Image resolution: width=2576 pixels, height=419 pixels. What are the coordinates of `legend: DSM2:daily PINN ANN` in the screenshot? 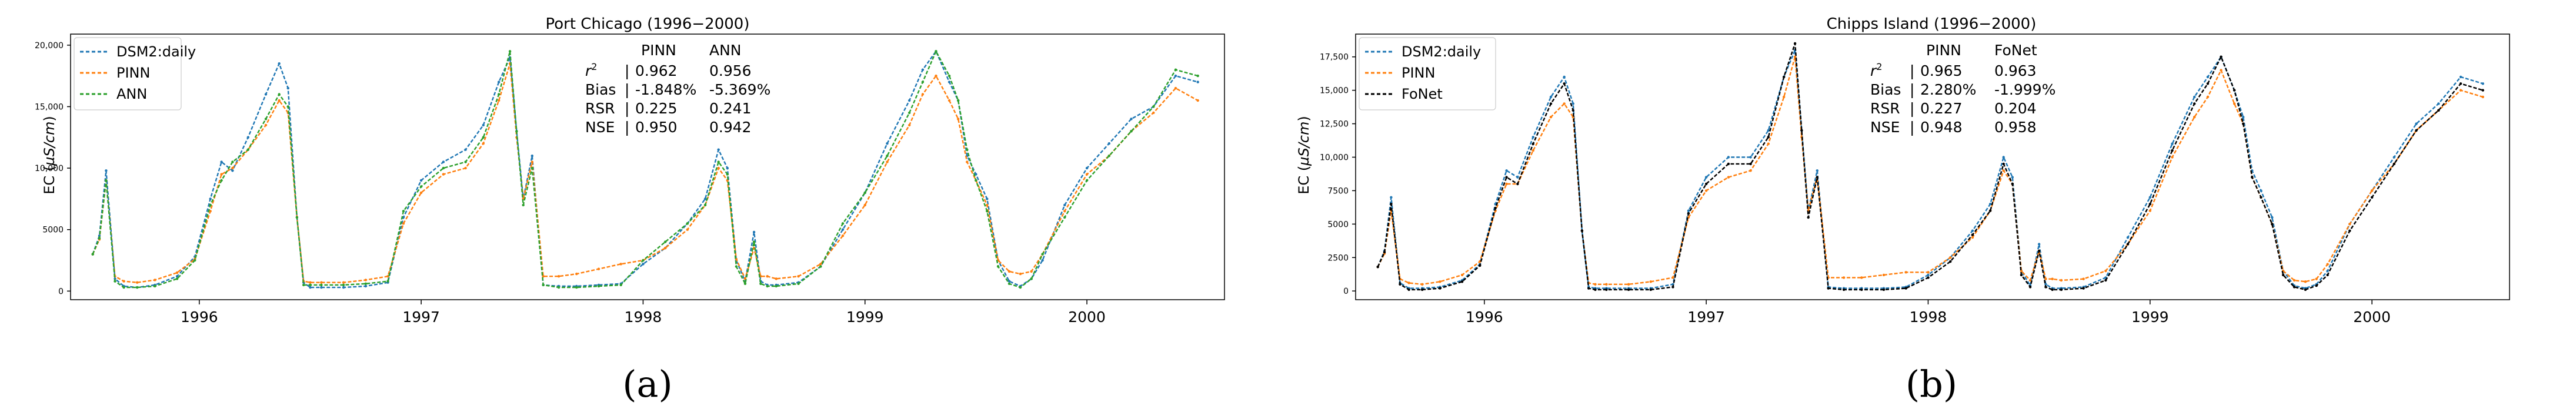 It's located at (135, 73).